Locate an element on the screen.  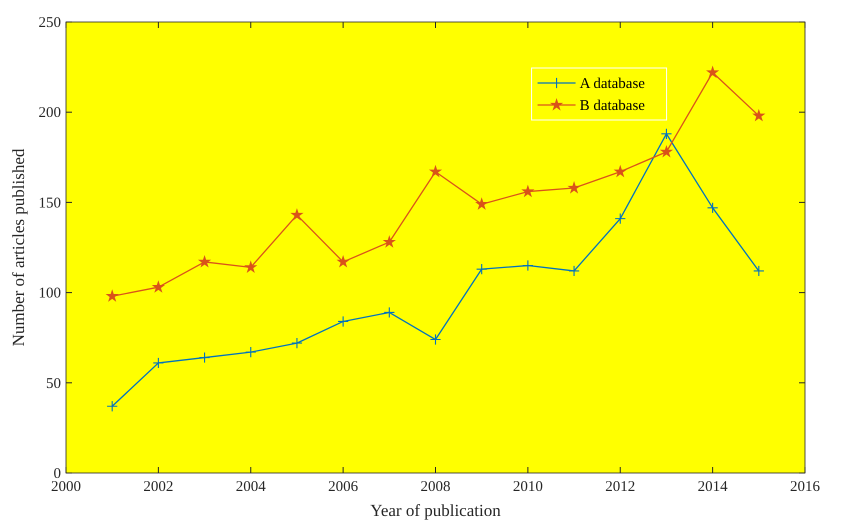
x-tick-label: 2014 is located at coordinates (713, 487).